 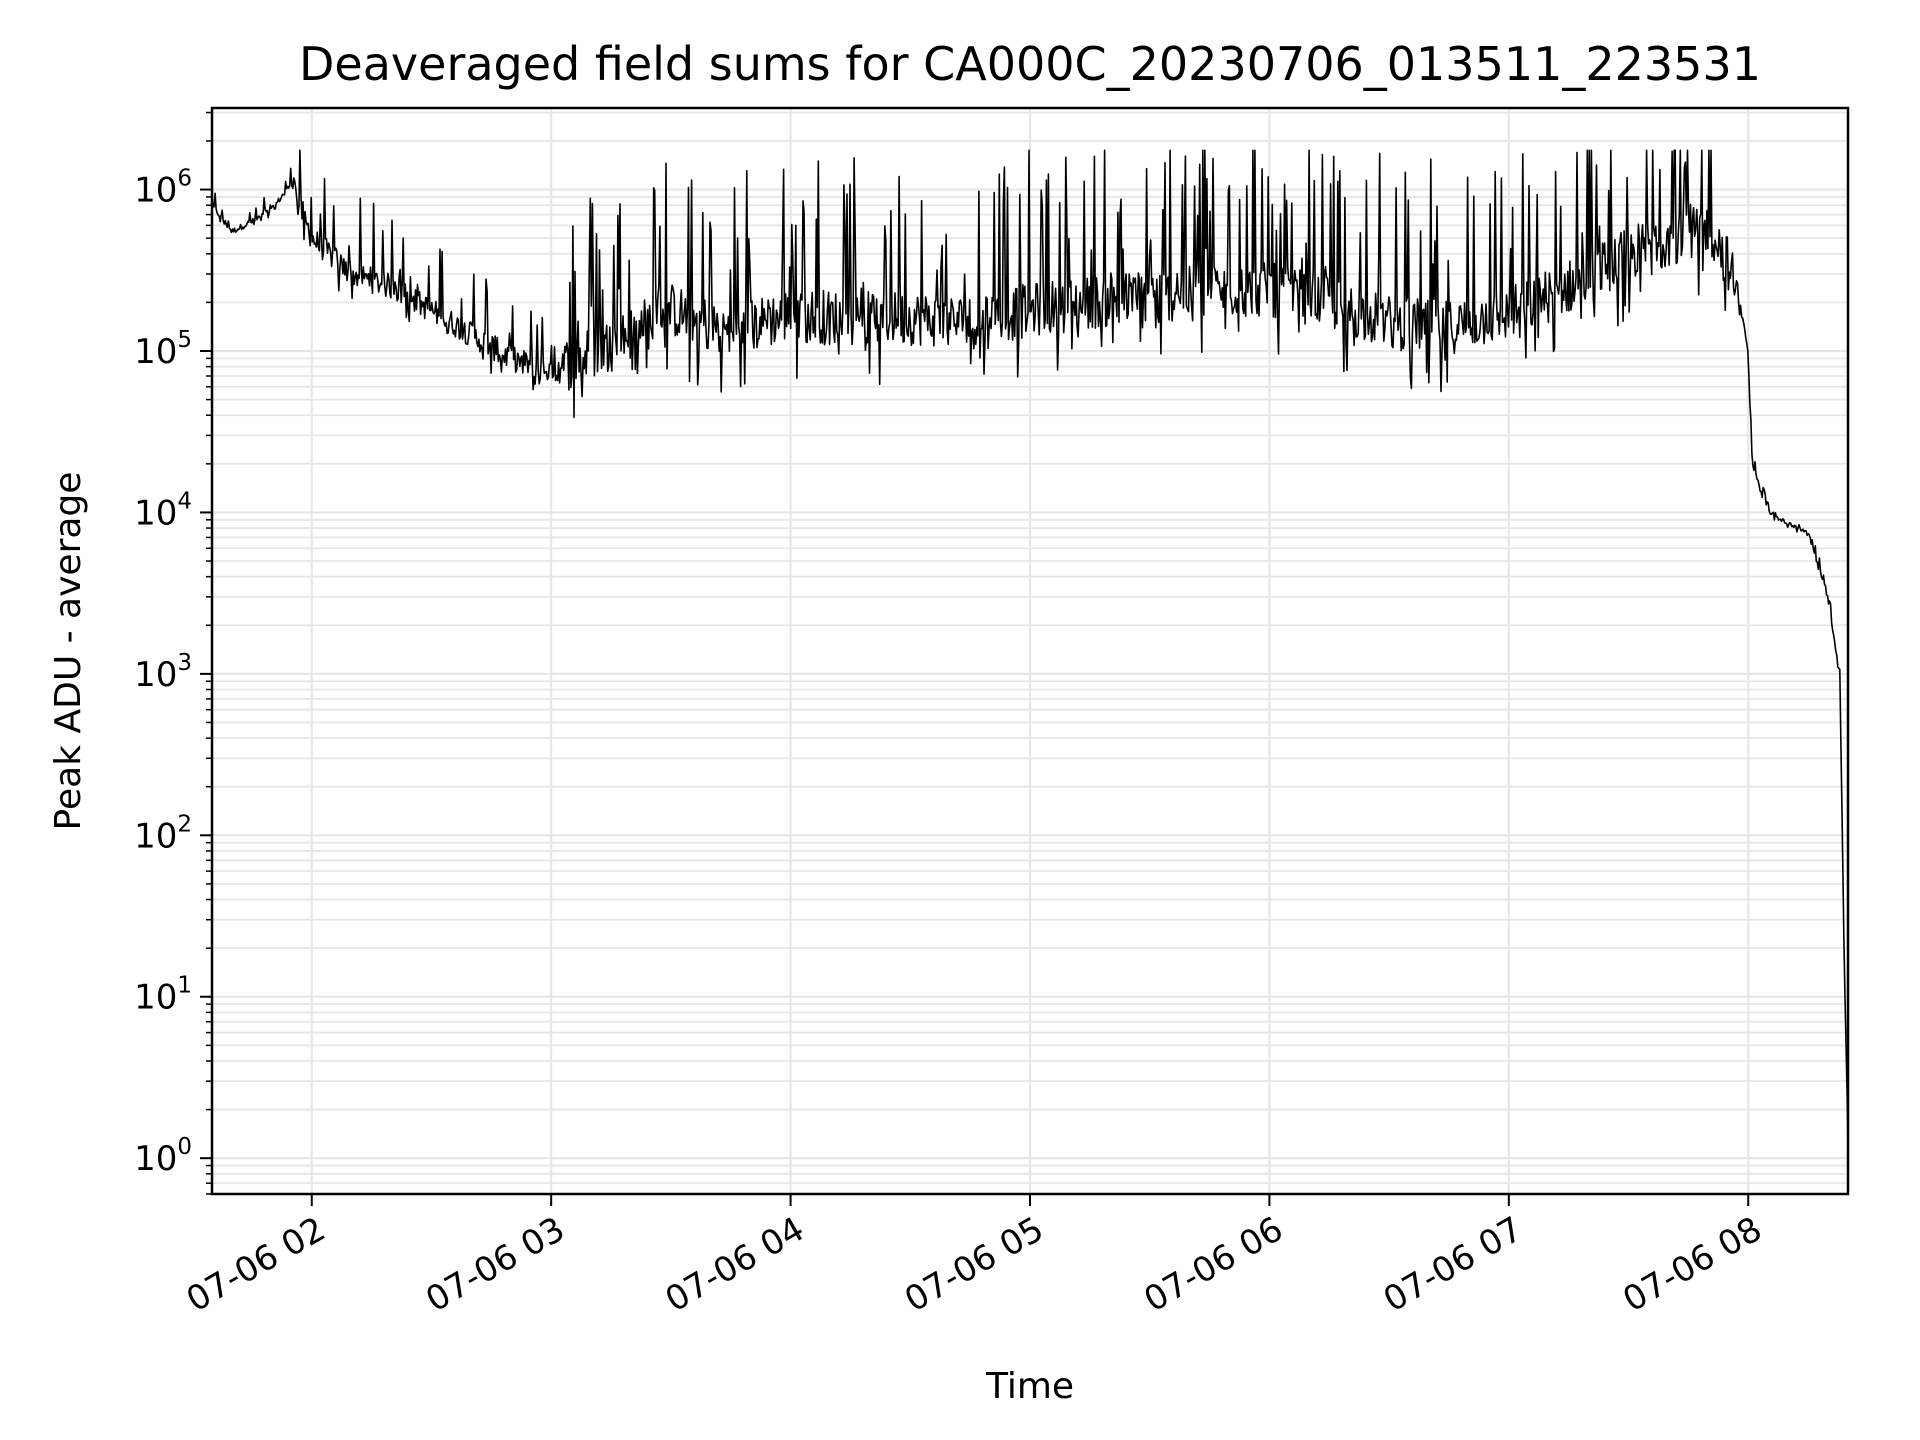 I want to click on y-tick-label: 10², so click(x=163, y=833).